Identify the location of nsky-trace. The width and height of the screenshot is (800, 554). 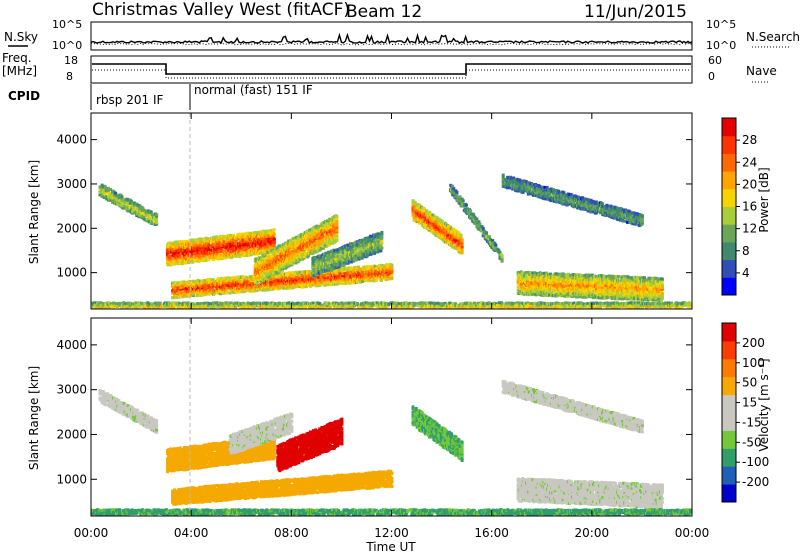
(391, 38).